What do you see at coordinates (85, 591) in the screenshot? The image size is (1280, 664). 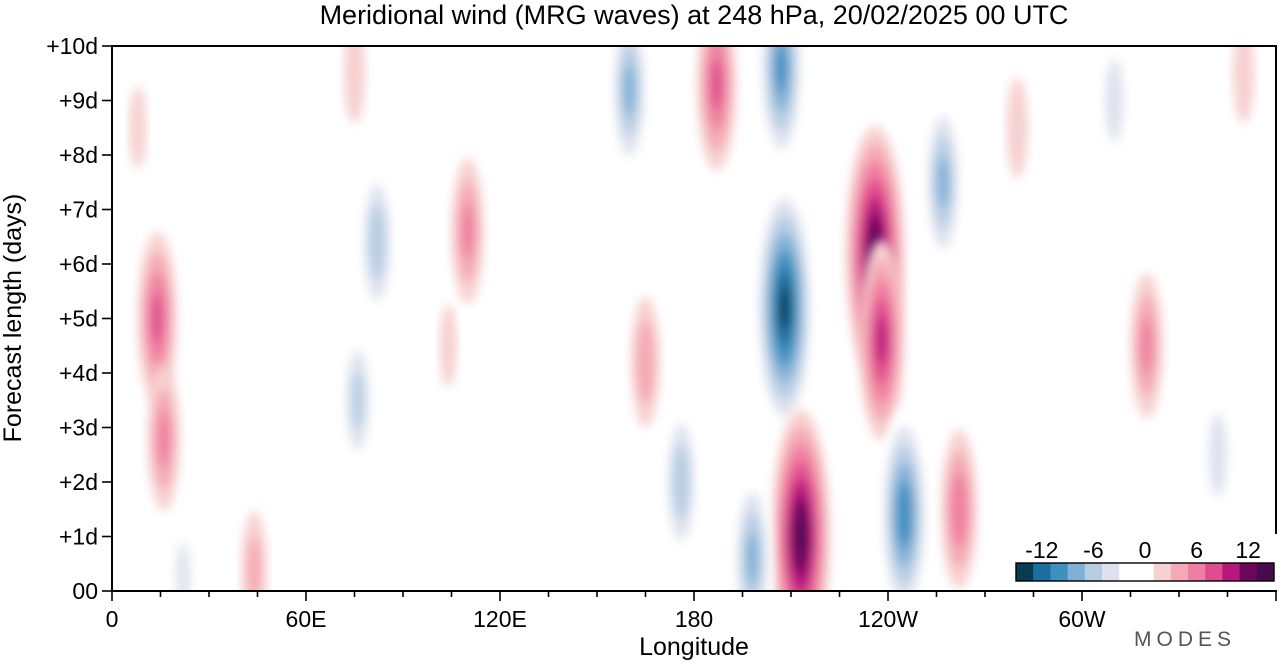 I see `y-tick-label: 00` at bounding box center [85, 591].